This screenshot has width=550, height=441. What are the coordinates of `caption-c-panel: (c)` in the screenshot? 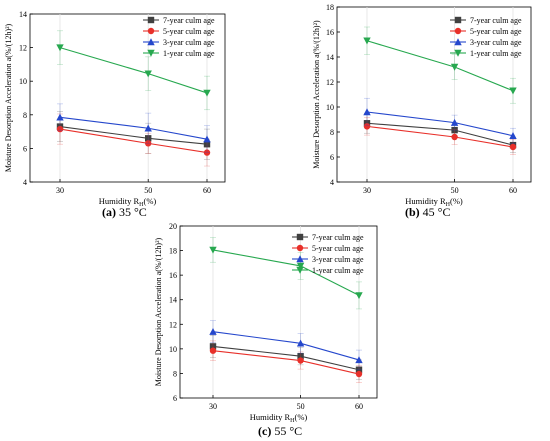 It's located at (265, 431).